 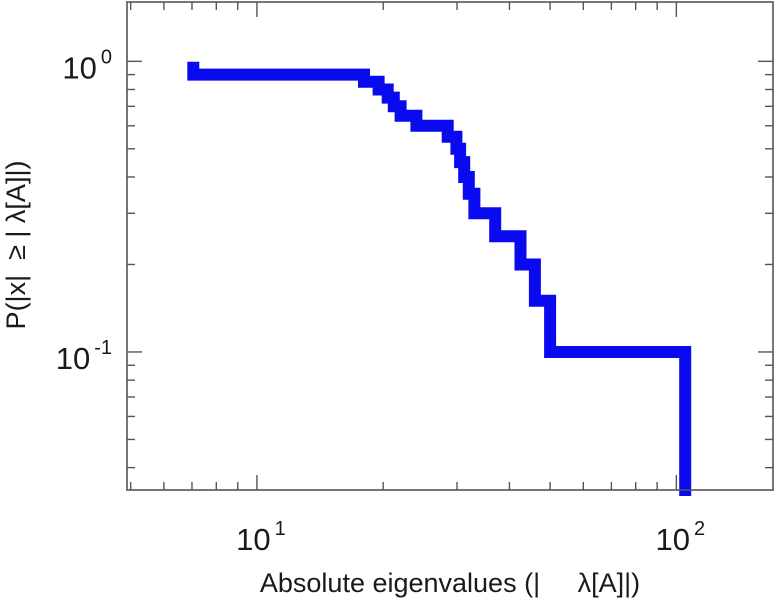 I want to click on y-tick-label: 10 0, so click(x=87, y=65).